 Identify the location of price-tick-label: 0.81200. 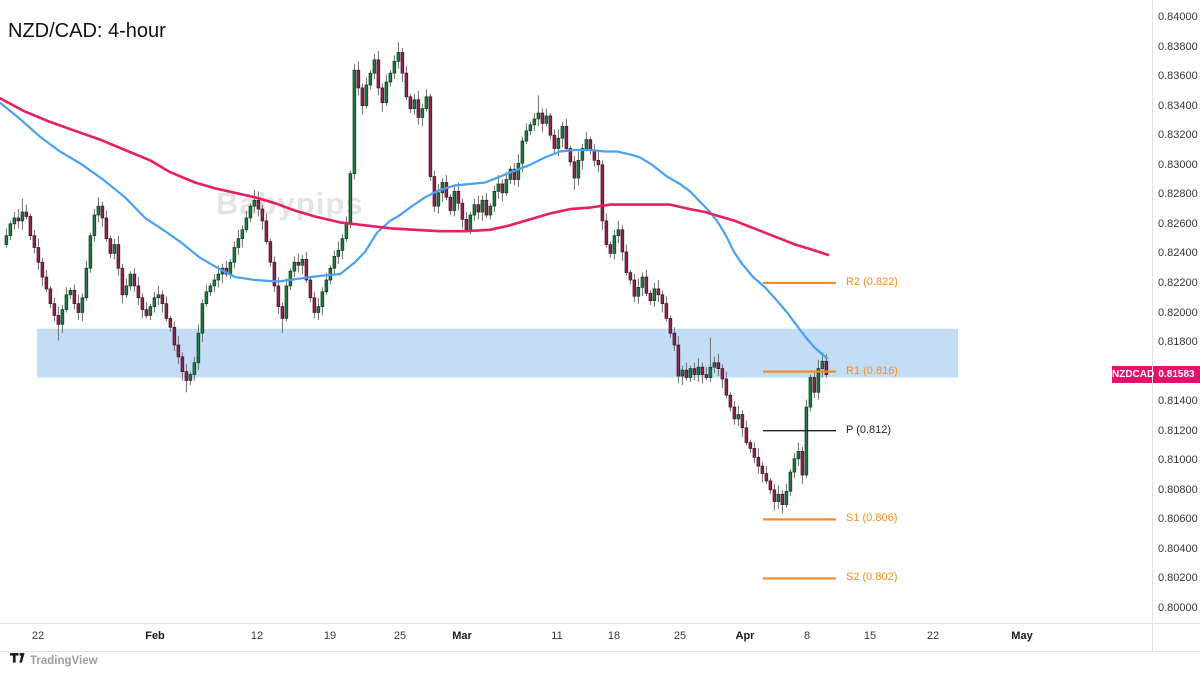
(1178, 430).